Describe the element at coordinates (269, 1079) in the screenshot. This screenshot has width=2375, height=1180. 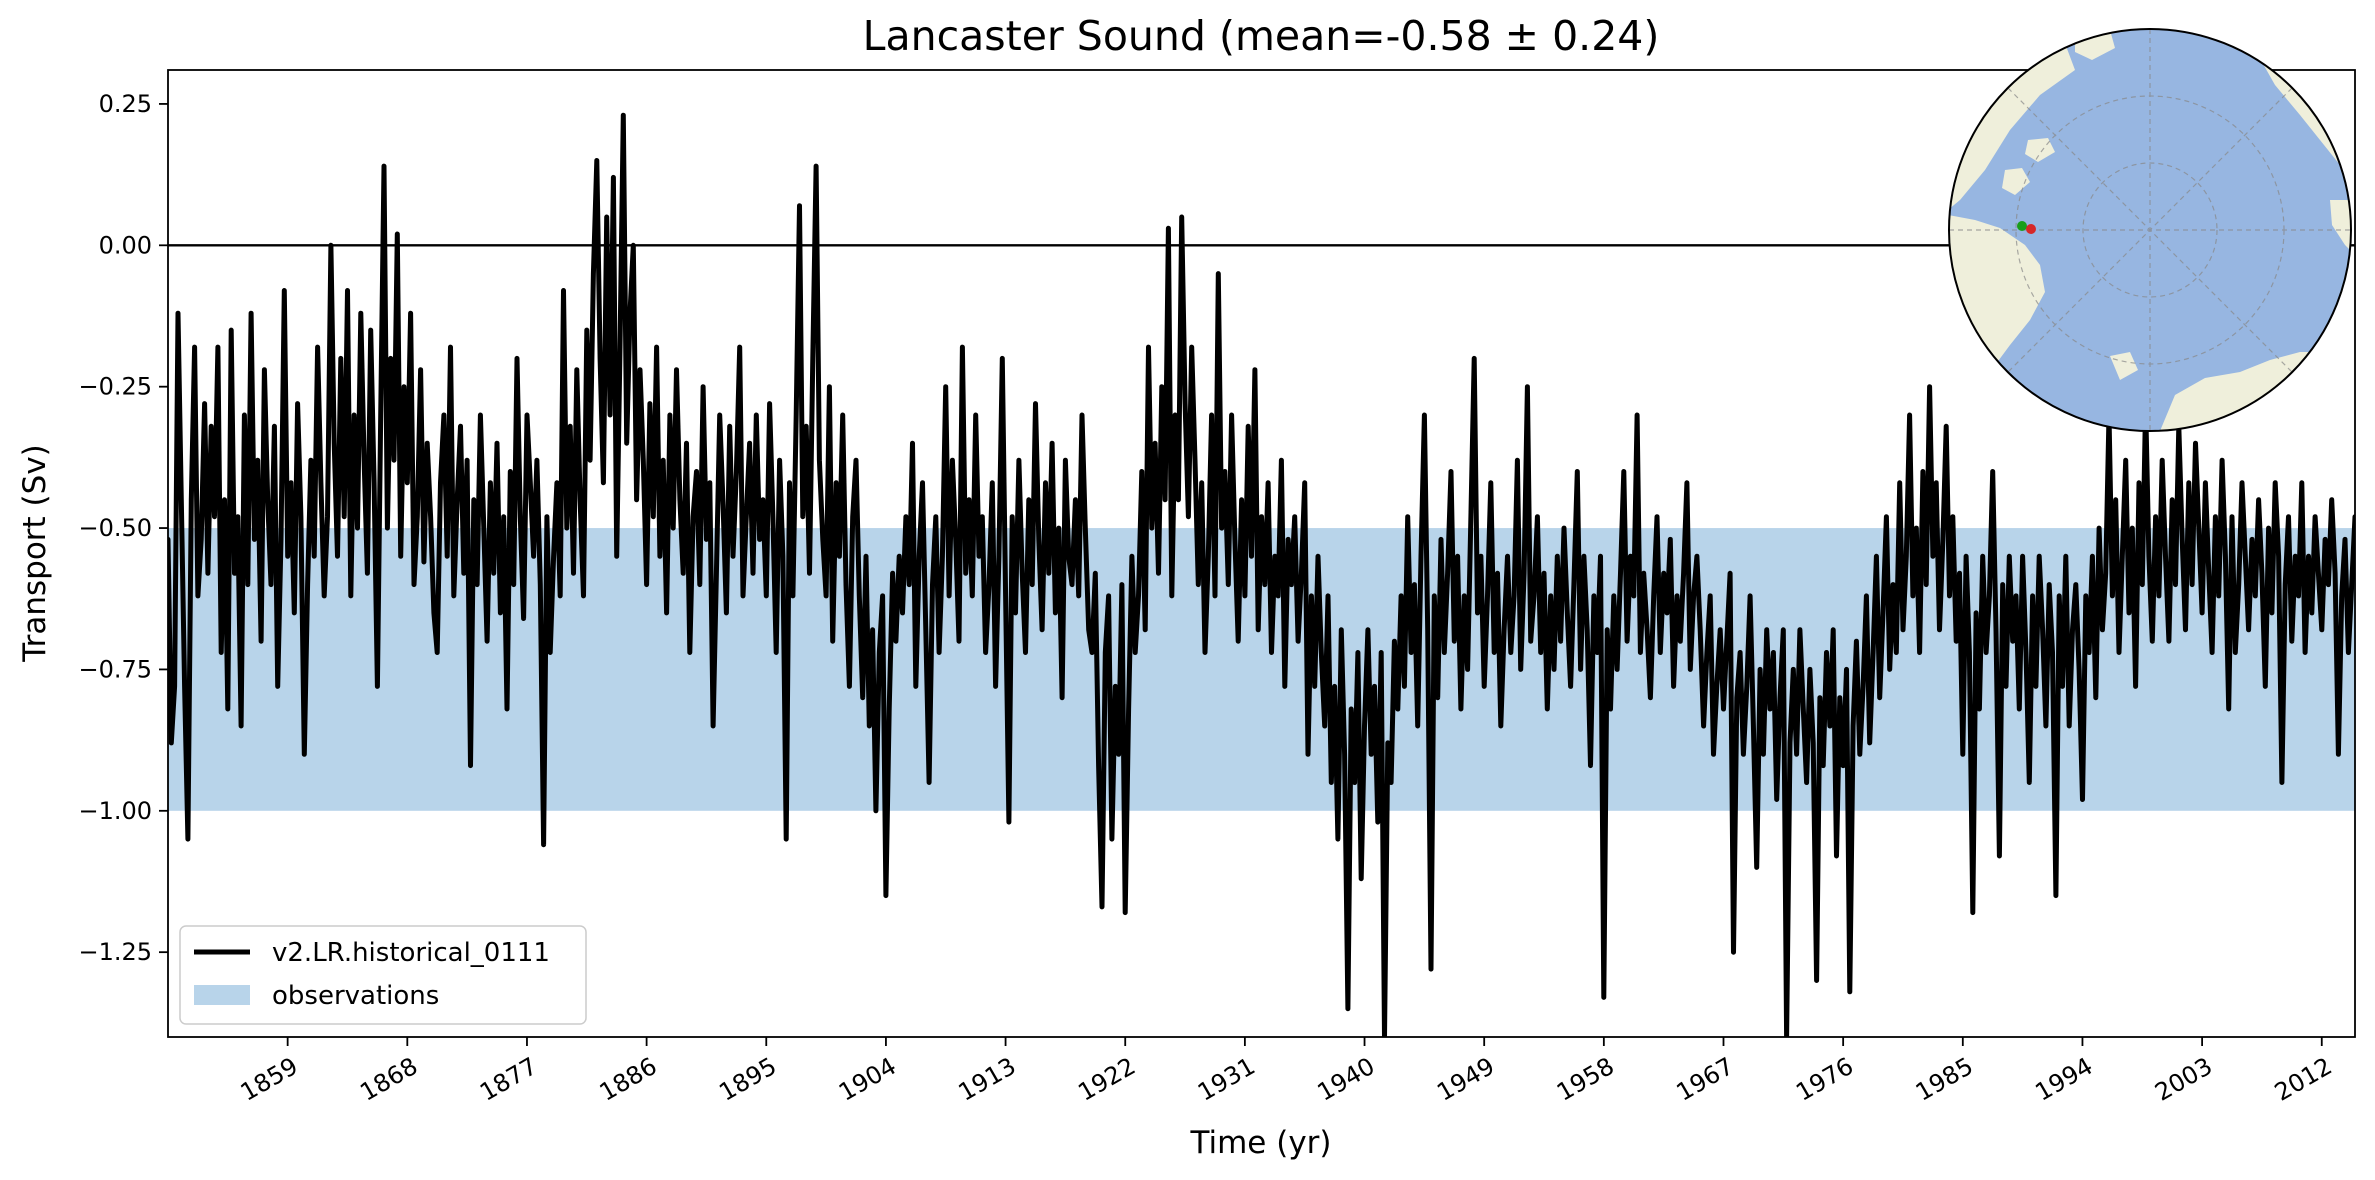
I see `x-tick-label: 1859` at that location.